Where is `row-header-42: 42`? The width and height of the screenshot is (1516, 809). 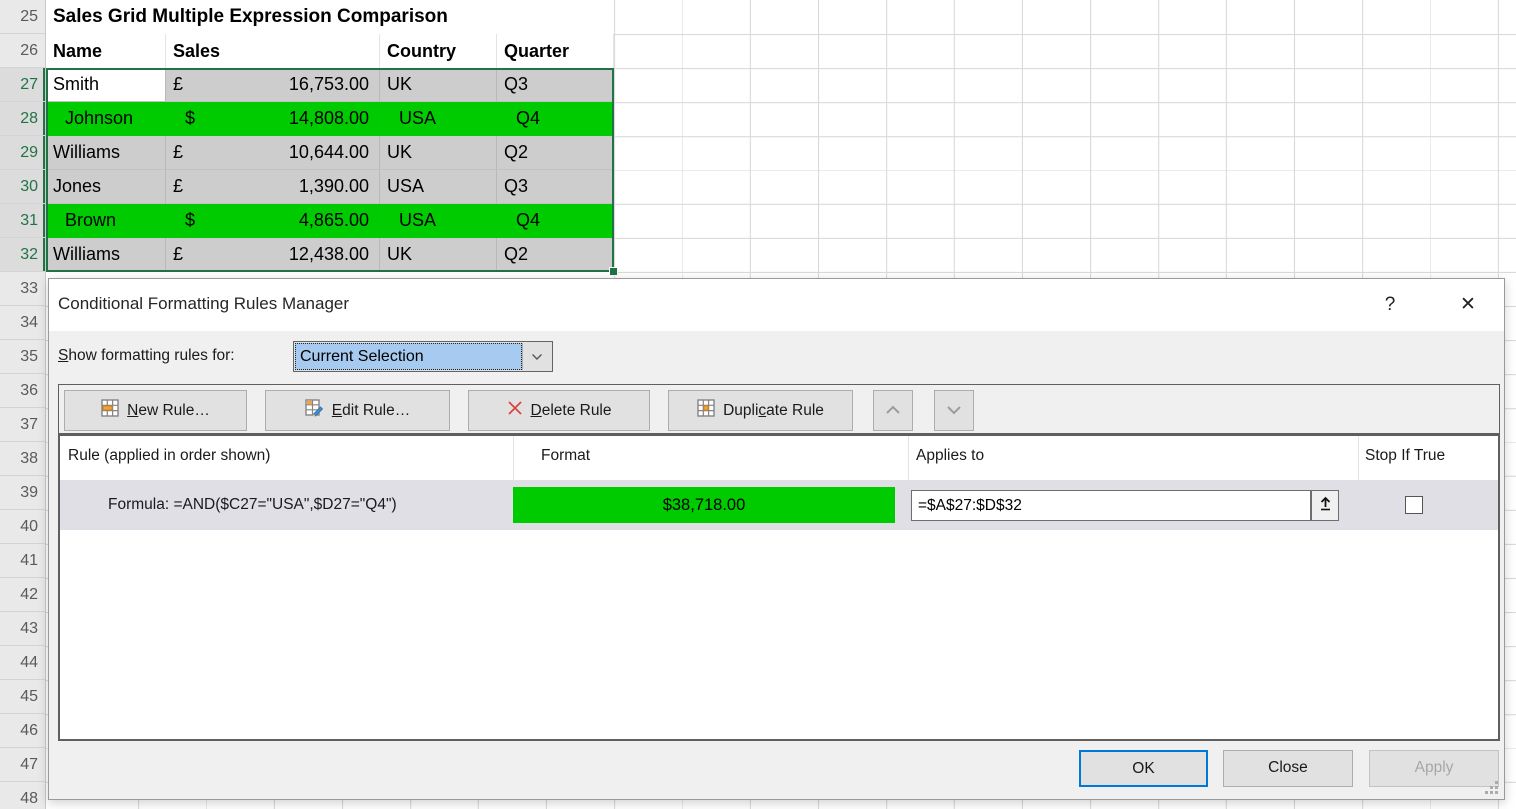 row-header-42: 42 is located at coordinates (22, 595).